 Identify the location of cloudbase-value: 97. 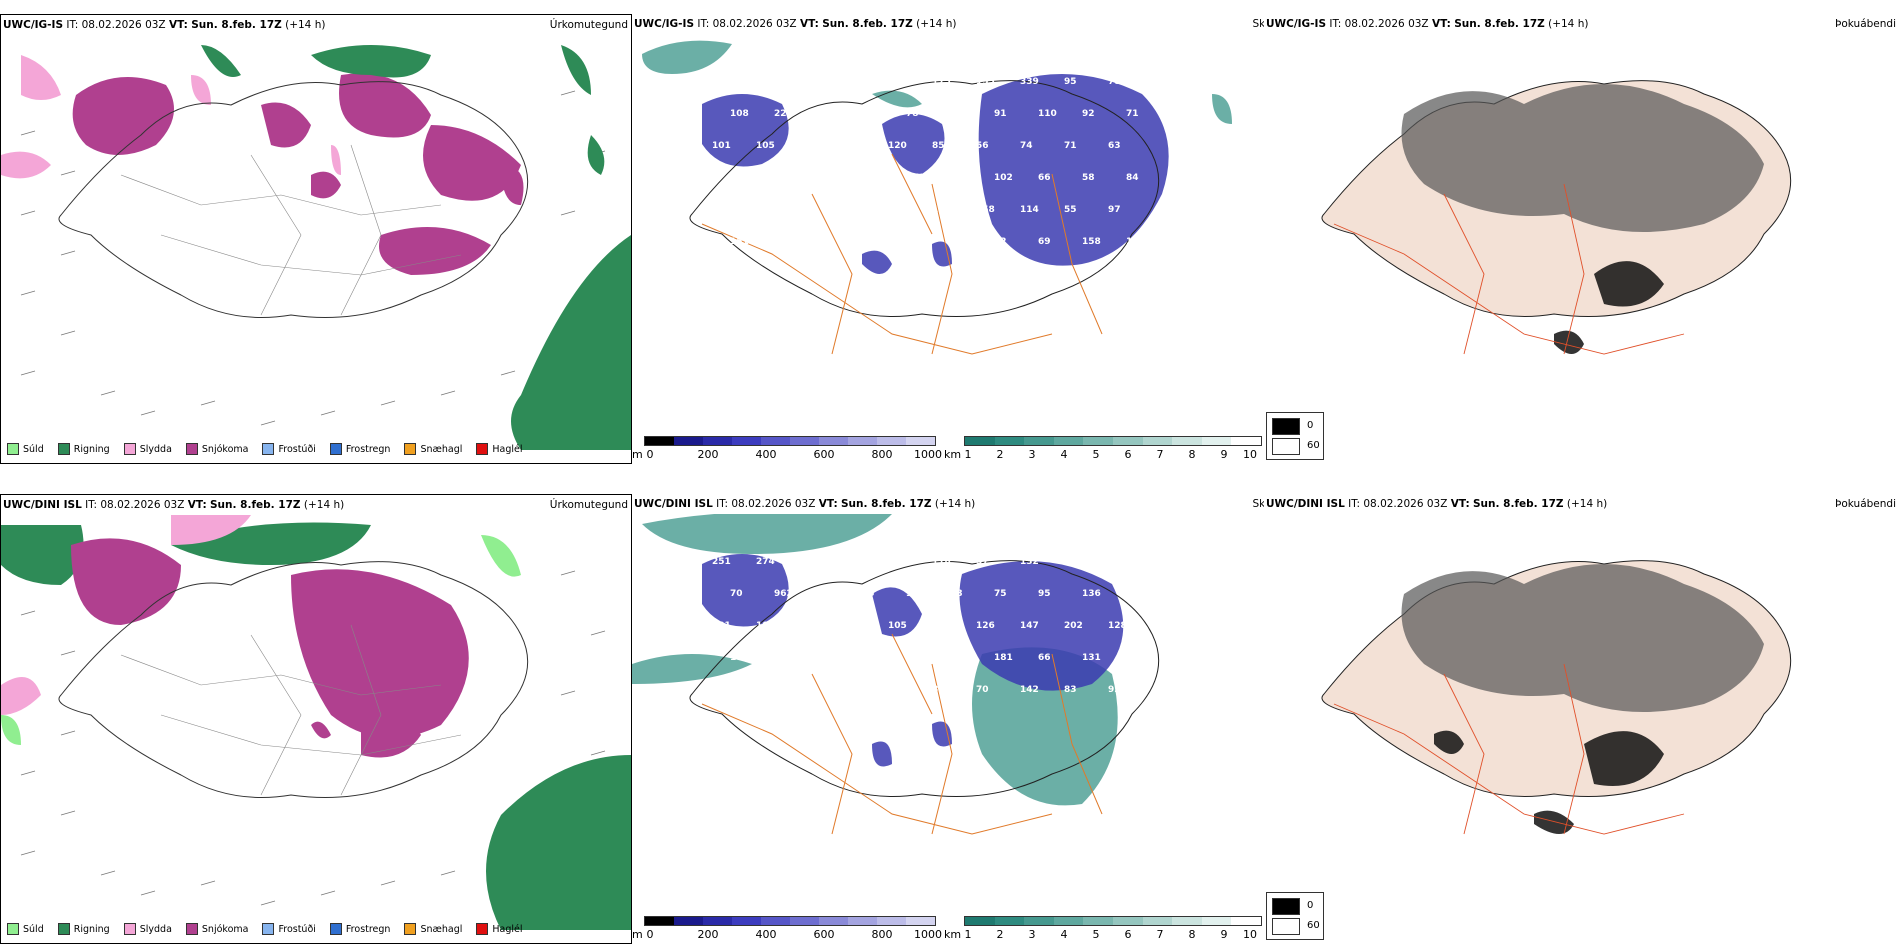
(1114, 210).